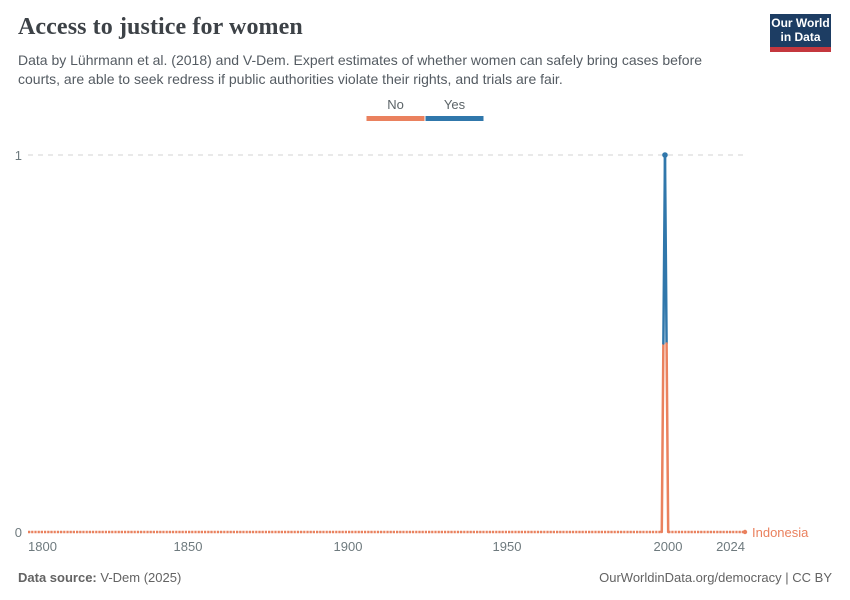 The image size is (850, 600). What do you see at coordinates (730, 546) in the screenshot?
I see `x-tick-label-2024: 2024` at bounding box center [730, 546].